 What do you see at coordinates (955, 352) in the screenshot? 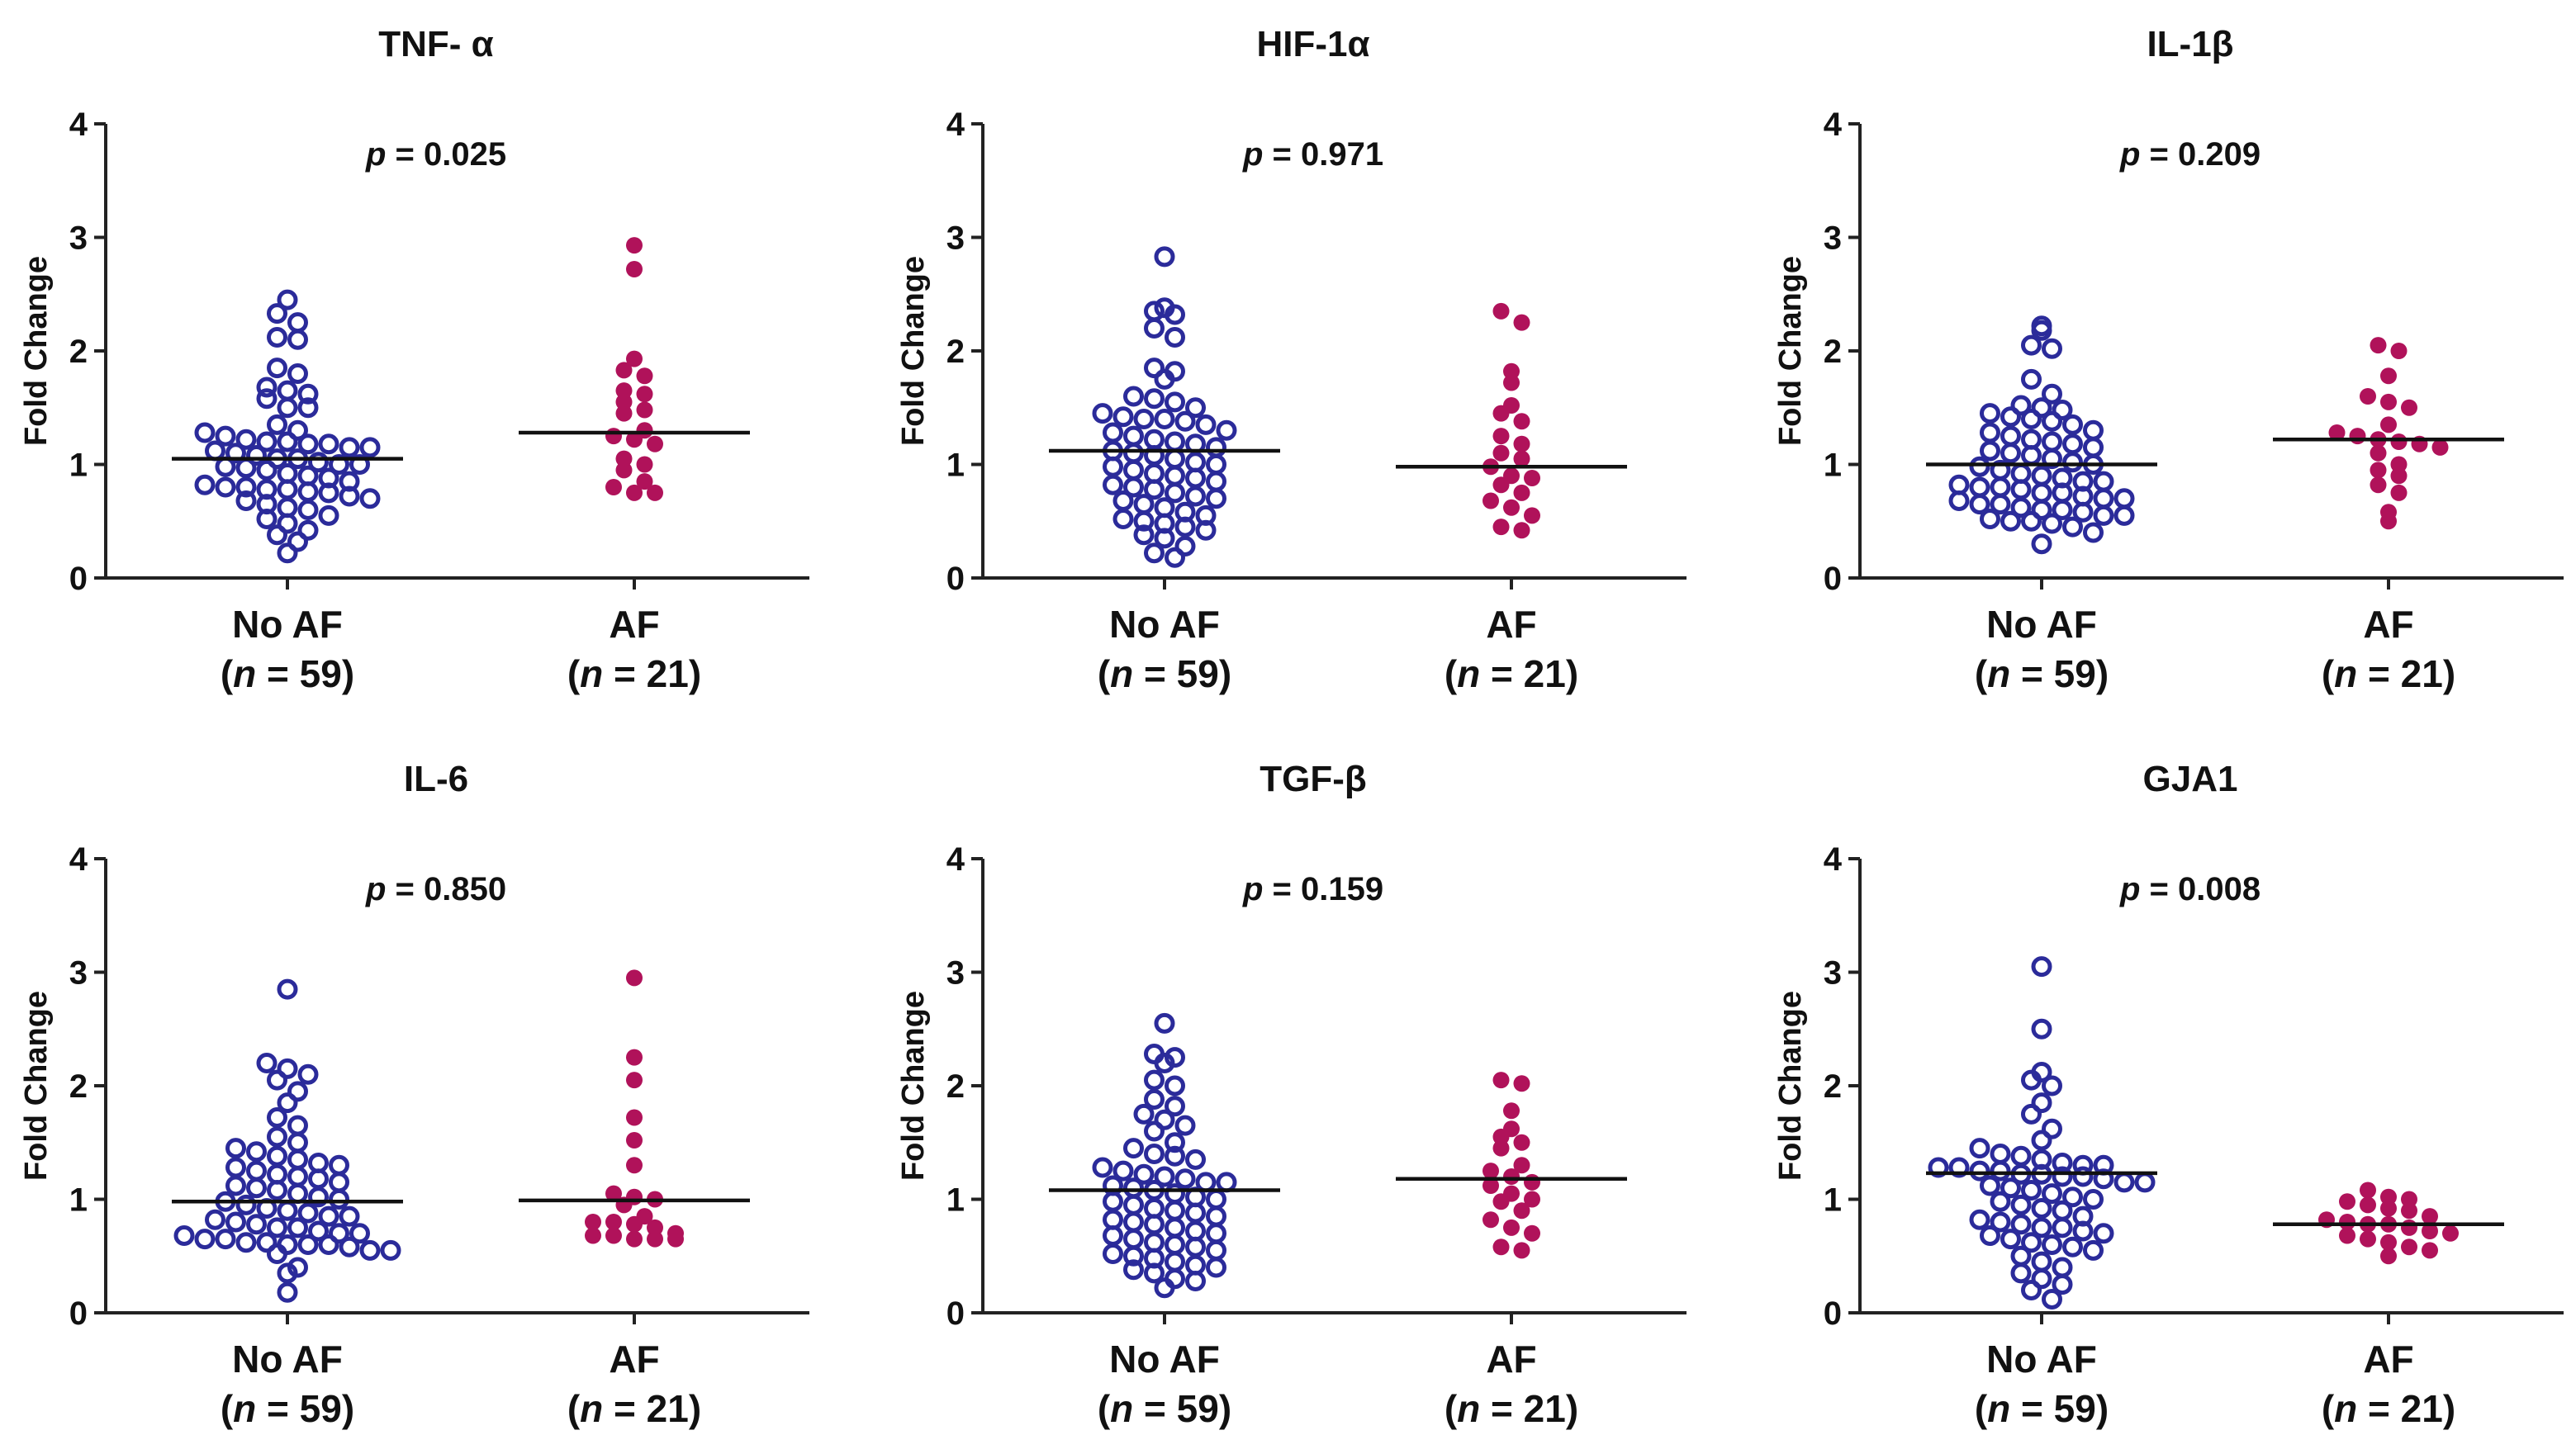
I see `y-tick-label: 2` at bounding box center [955, 352].